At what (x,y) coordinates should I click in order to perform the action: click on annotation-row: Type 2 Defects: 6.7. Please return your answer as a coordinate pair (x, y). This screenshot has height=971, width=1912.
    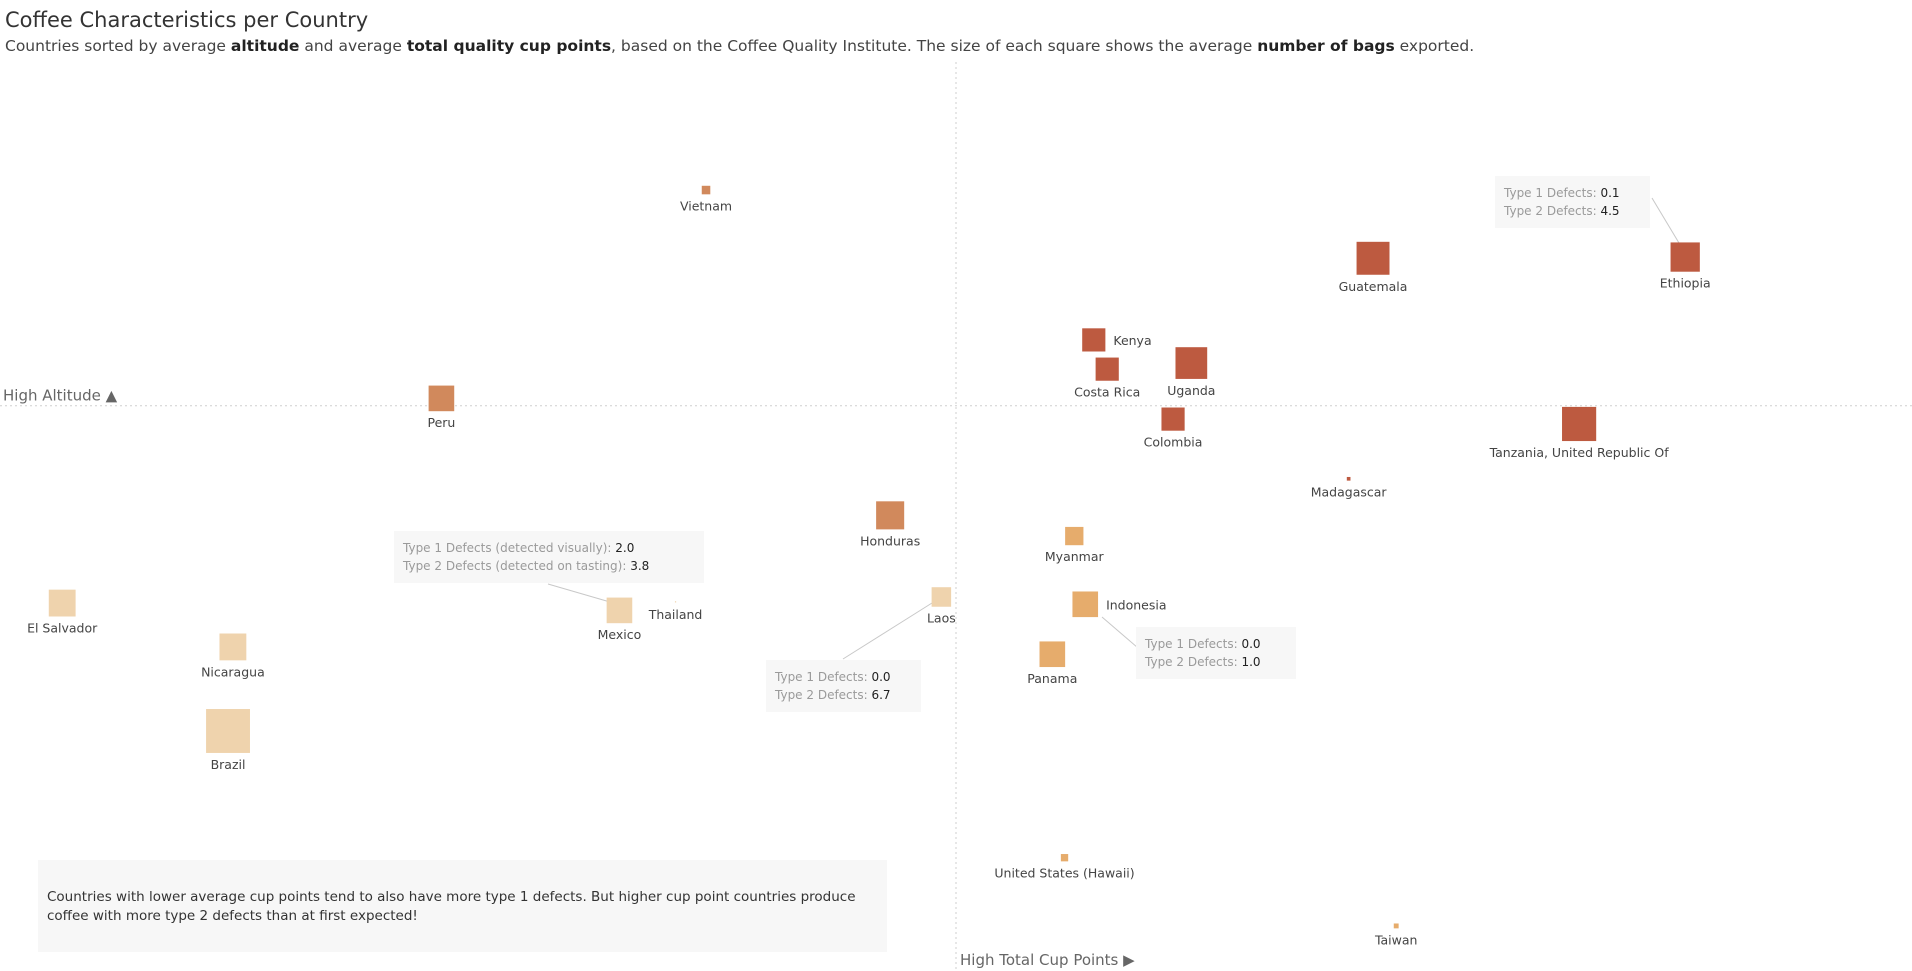
    Looking at the image, I should click on (832, 695).